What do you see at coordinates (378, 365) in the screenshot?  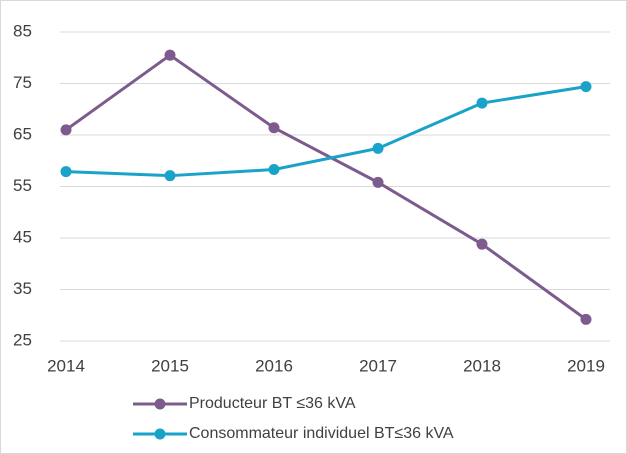 I see `x-tick-label: 2017` at bounding box center [378, 365].